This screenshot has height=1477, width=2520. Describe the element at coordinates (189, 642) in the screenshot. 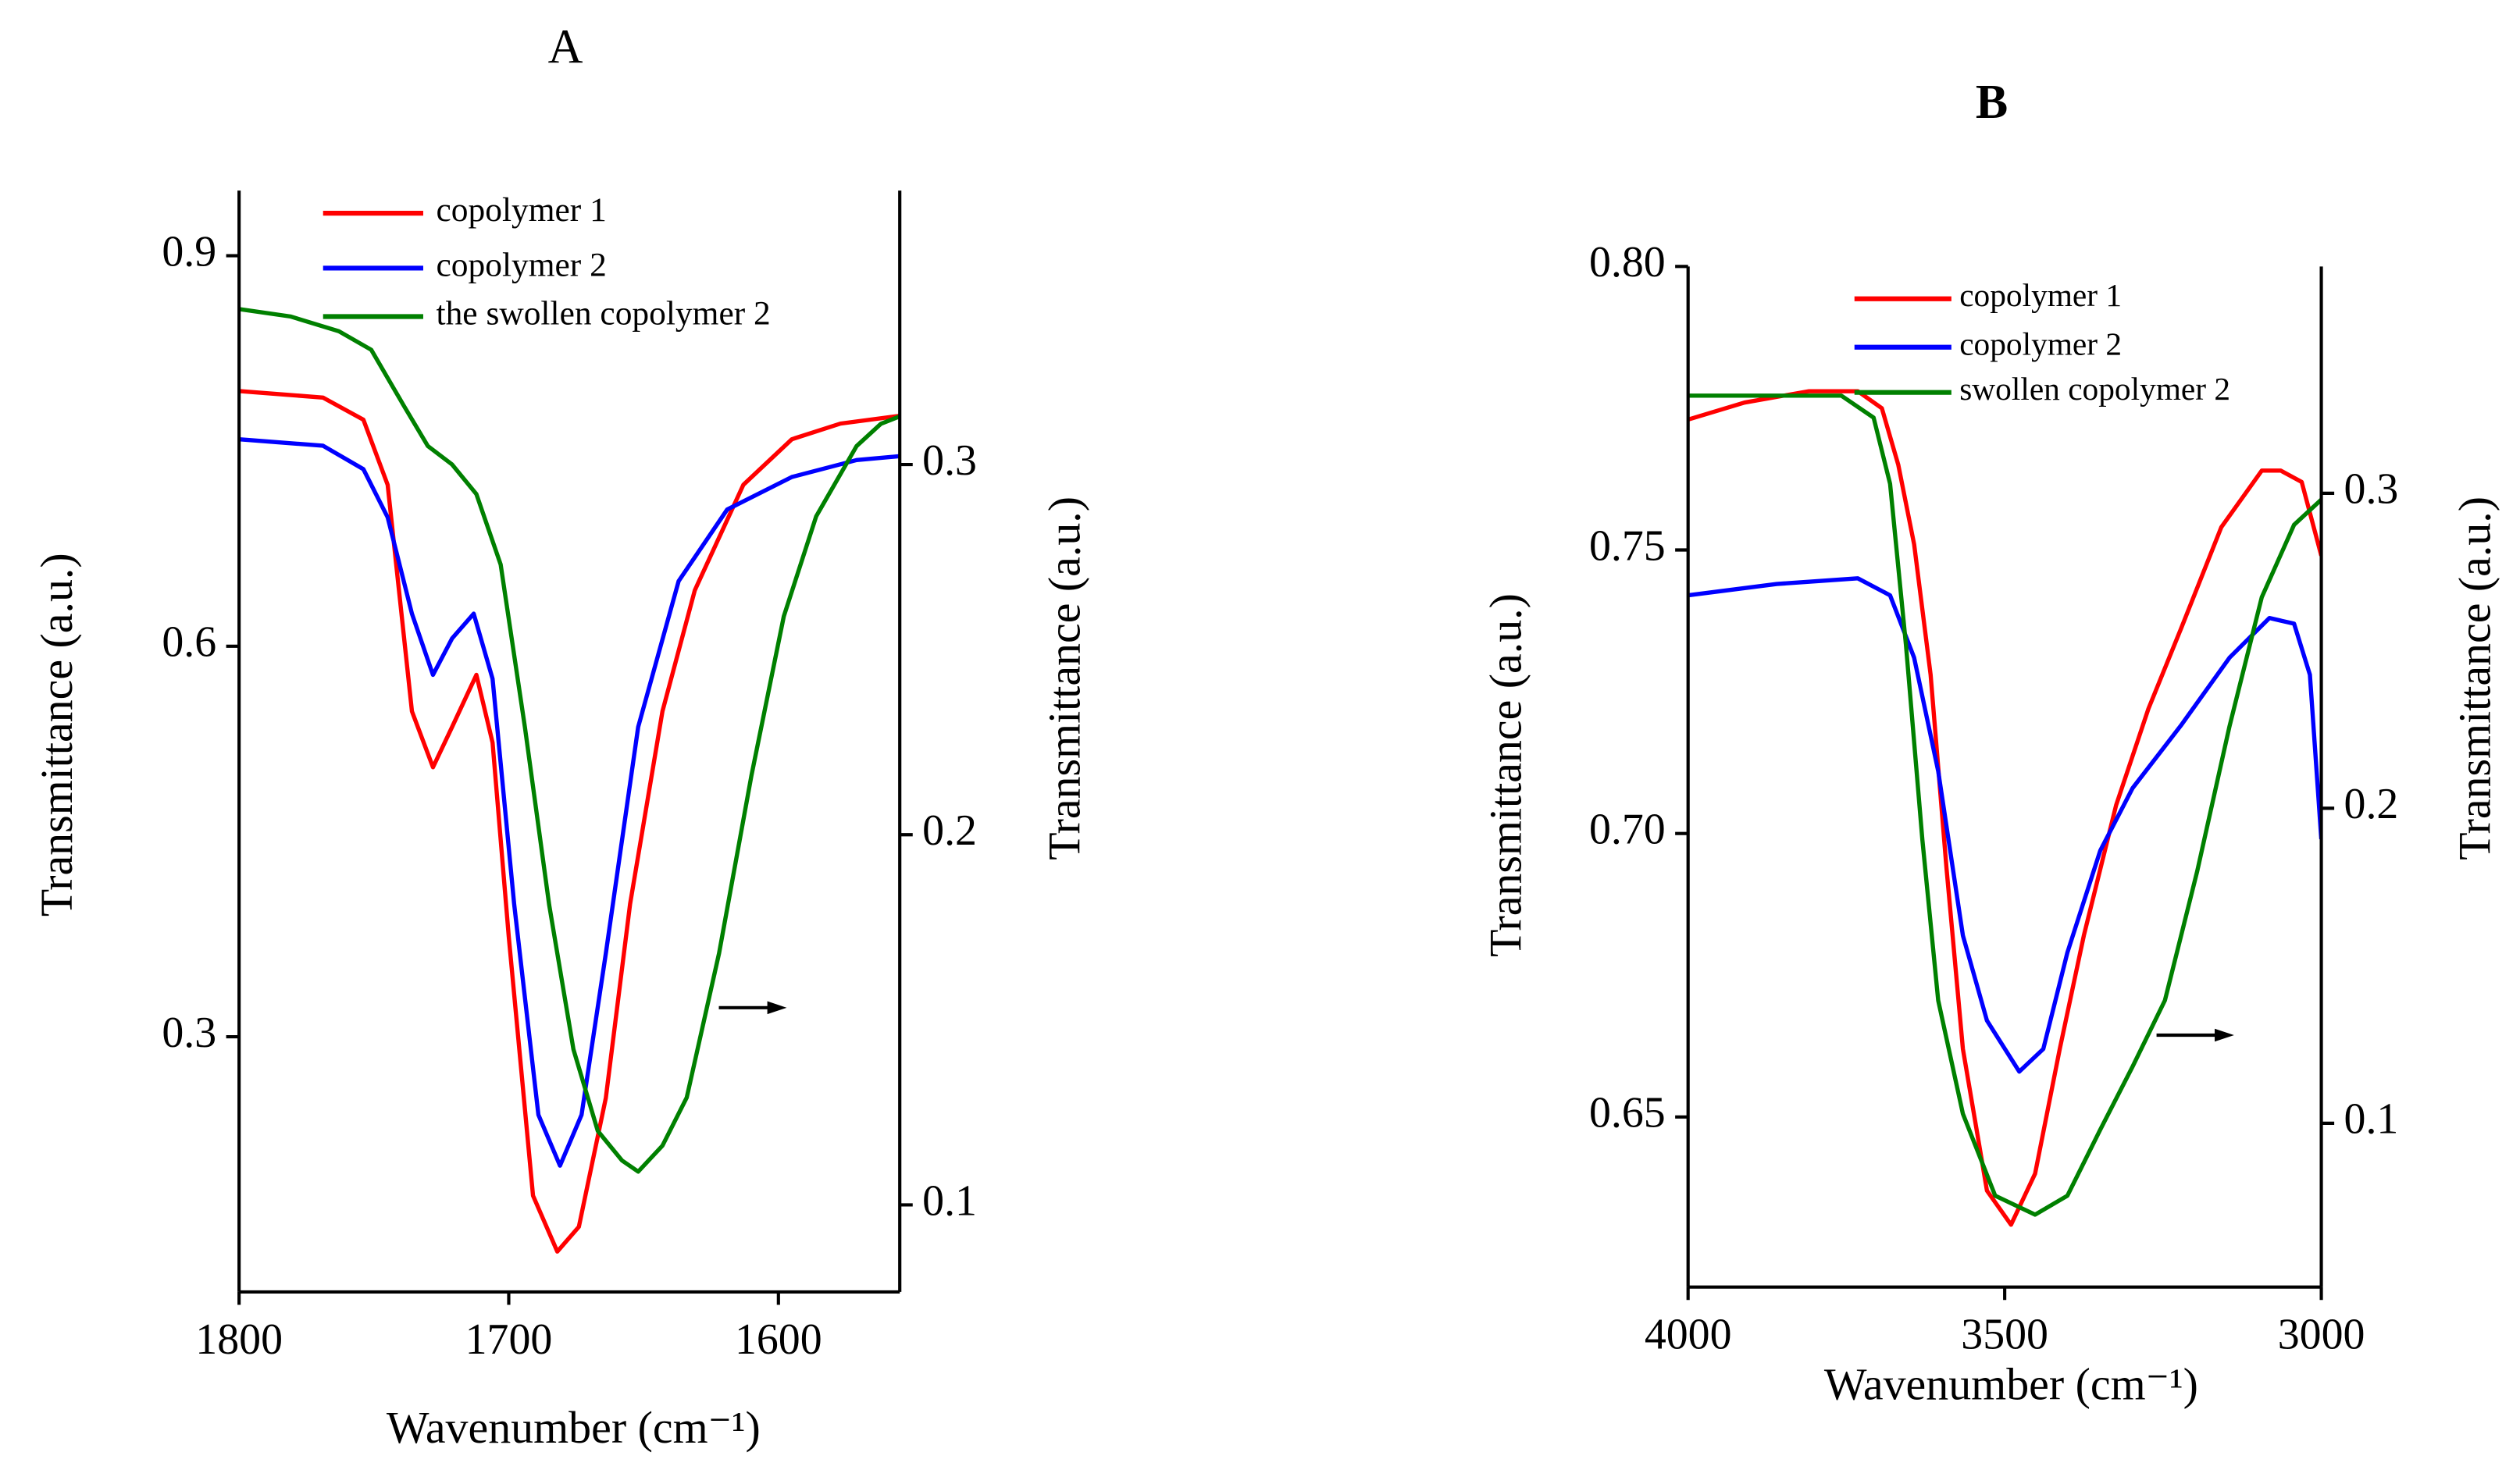

I see `y-tick-label: 0.6` at that location.